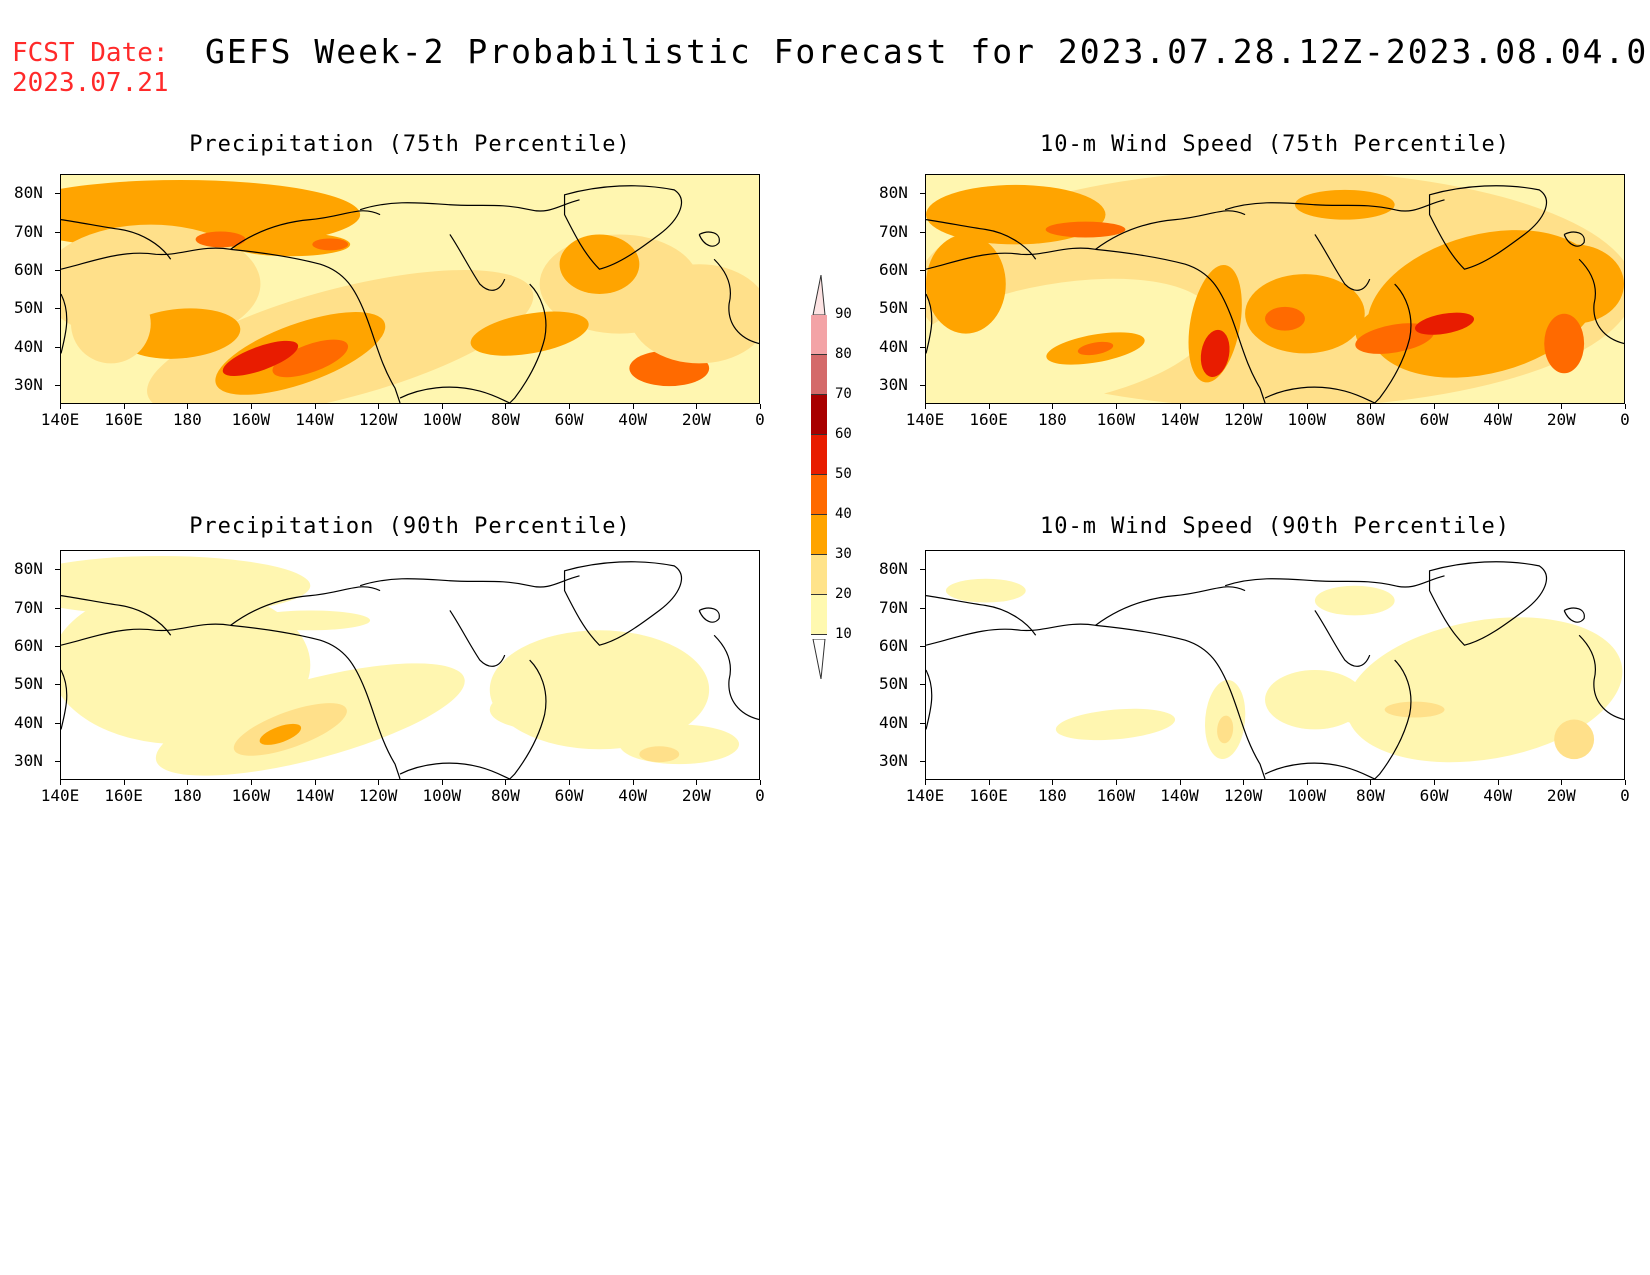 This screenshot has width=1650, height=1275. I want to click on lon-tick-label: 0, so click(760, 419).